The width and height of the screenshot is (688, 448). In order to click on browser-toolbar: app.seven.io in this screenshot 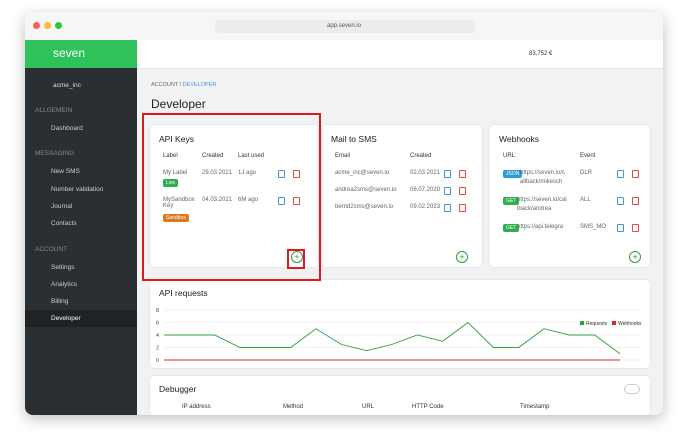, I will do `click(344, 26)`.